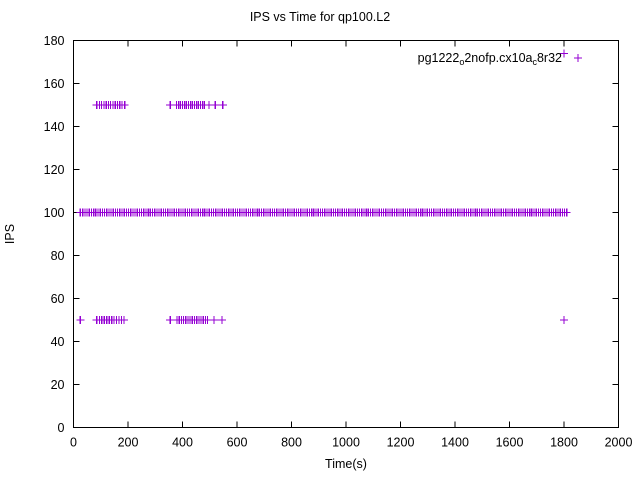 This screenshot has height=480, width=640. I want to click on x-tick-label: 1600, so click(510, 443).